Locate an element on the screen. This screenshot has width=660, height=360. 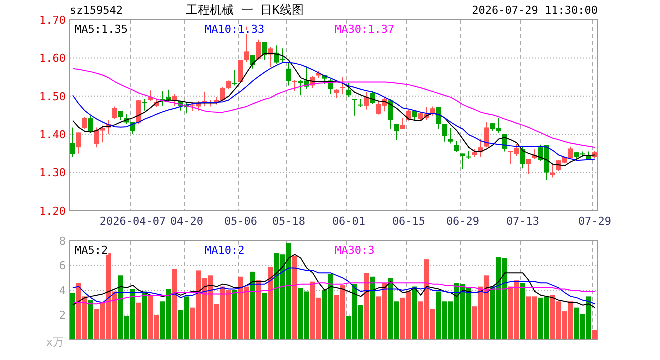
x-tick-label: 07-29 is located at coordinates (595, 221).